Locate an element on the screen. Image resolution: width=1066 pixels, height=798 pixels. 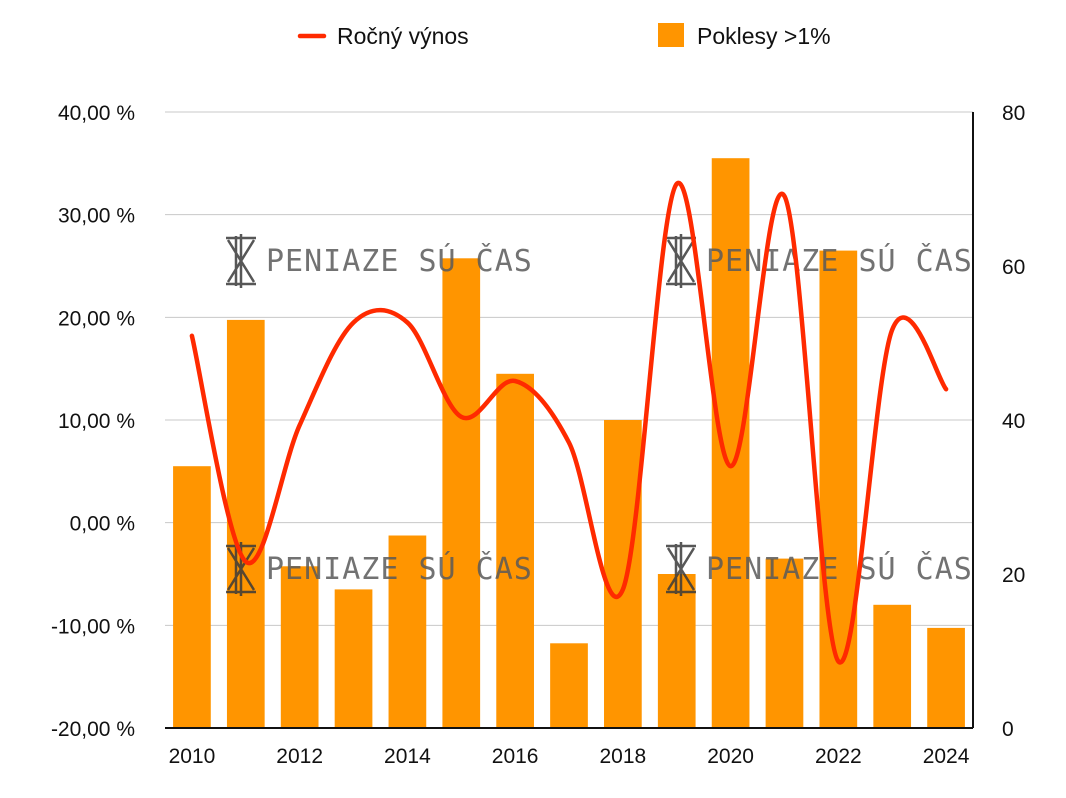
bar-2024 is located at coordinates (946, 677).